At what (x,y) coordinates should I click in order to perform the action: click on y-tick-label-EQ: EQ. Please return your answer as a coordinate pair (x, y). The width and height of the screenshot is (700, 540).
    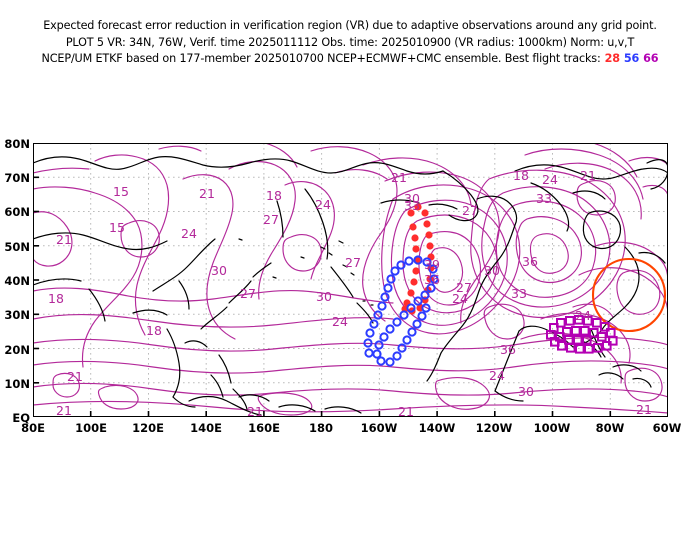
    Looking at the image, I should click on (21, 418).